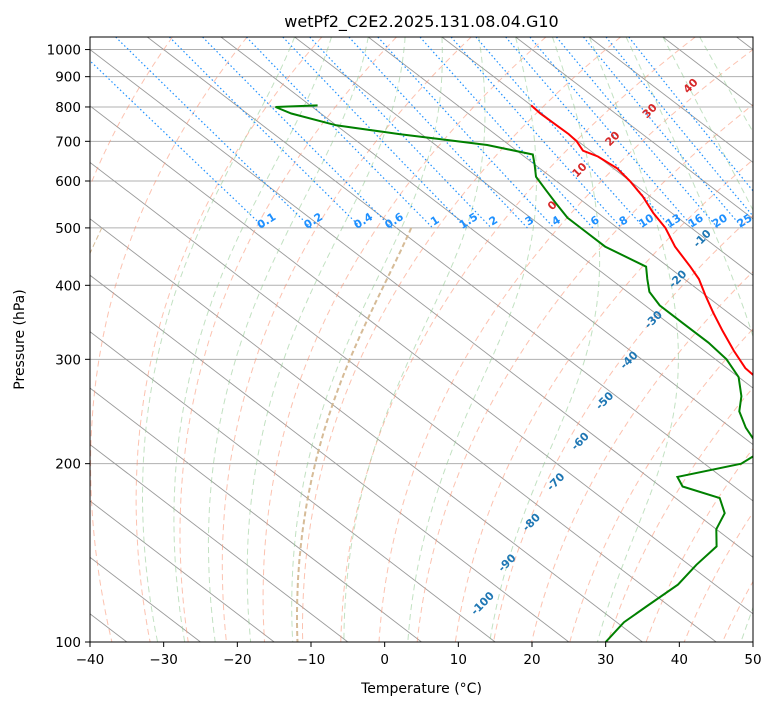  What do you see at coordinates (68, 360) in the screenshot?
I see `y-tick-label: 300` at bounding box center [68, 360].